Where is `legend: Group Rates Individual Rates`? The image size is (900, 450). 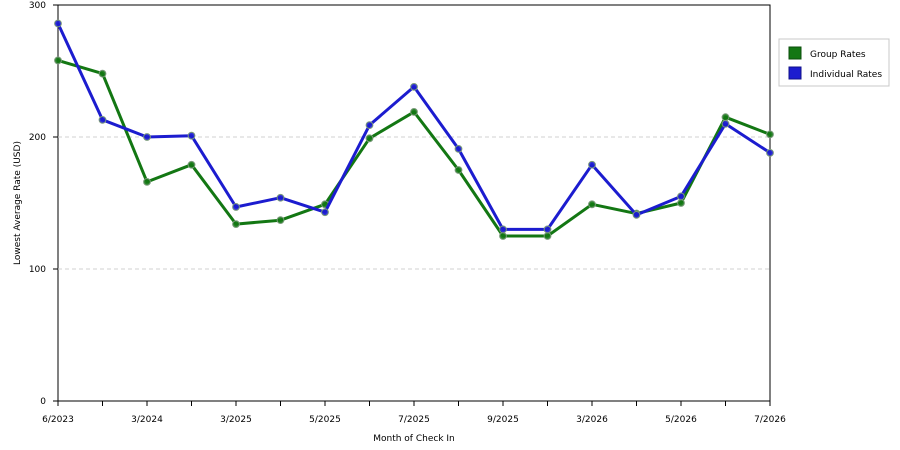
legend: Group Rates Individual Rates is located at coordinates (834, 62).